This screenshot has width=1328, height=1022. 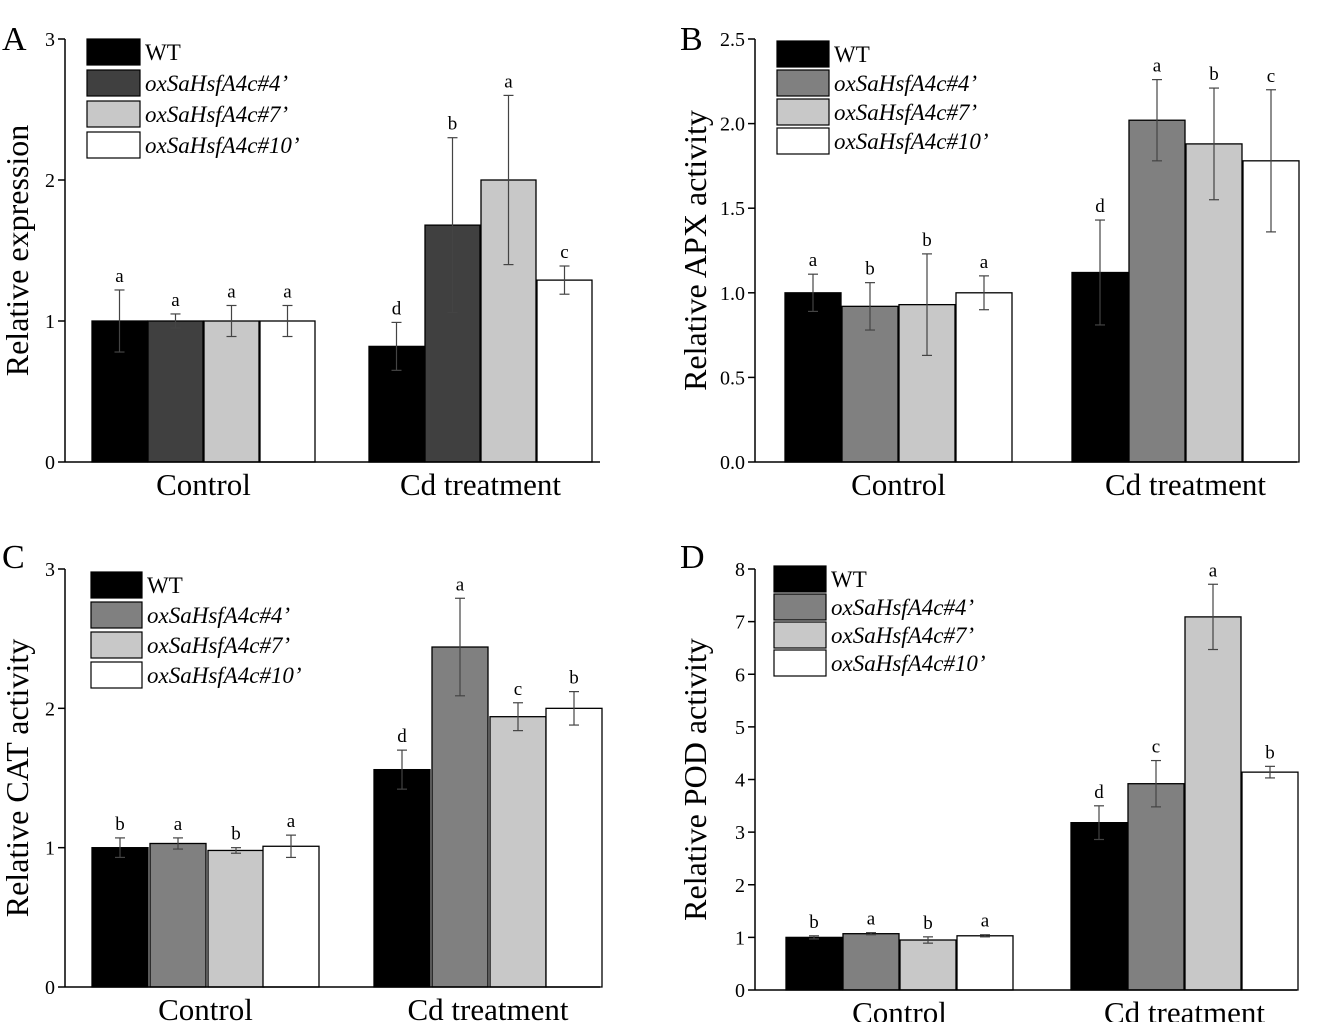 I want to click on y-tick-label: 0, so click(x=740, y=991).